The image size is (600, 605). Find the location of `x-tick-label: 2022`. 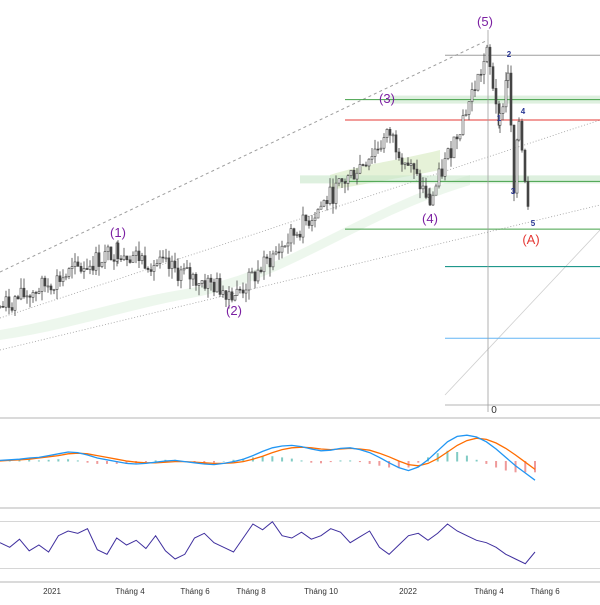

x-tick-label: 2022 is located at coordinates (408, 591).